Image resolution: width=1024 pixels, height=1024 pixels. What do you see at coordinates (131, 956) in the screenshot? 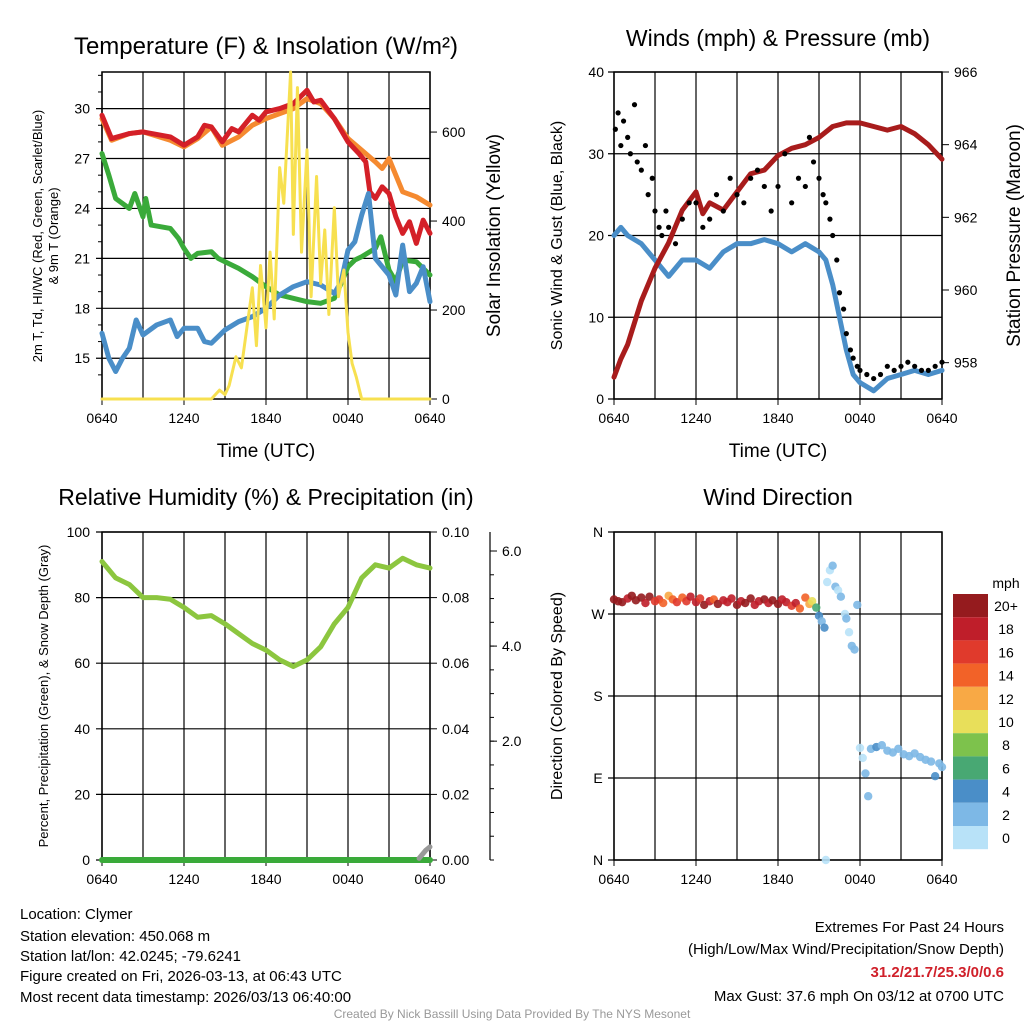
I see `latlon-label: Station lat/lon: 42.0245; -79.6241` at bounding box center [131, 956].